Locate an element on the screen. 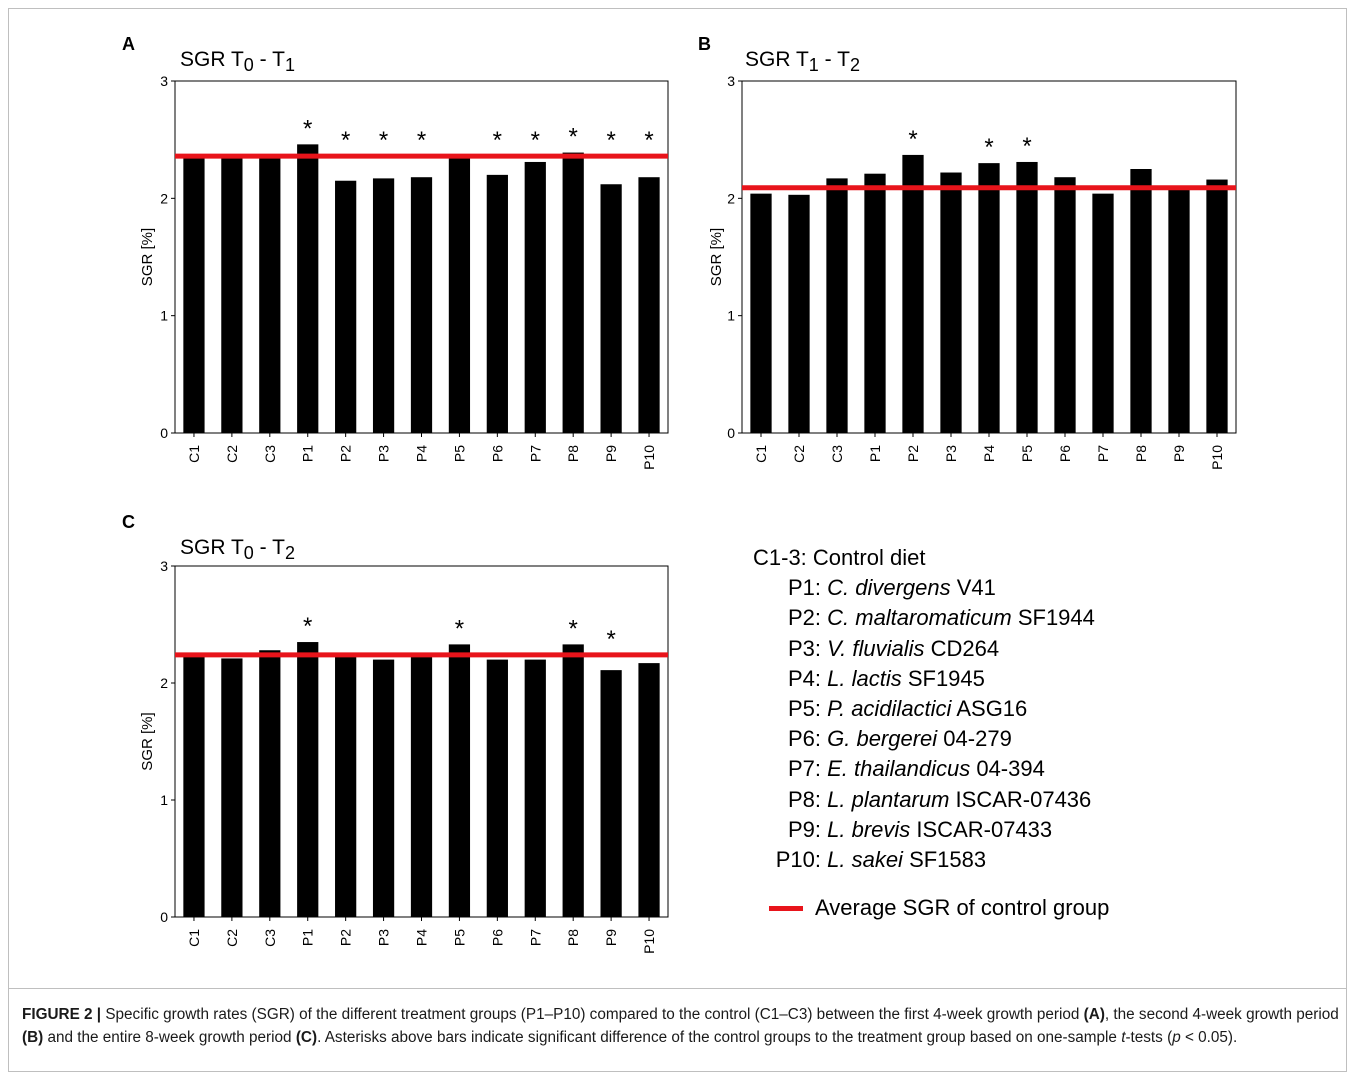  bar-c1 is located at coordinates (194, 786).